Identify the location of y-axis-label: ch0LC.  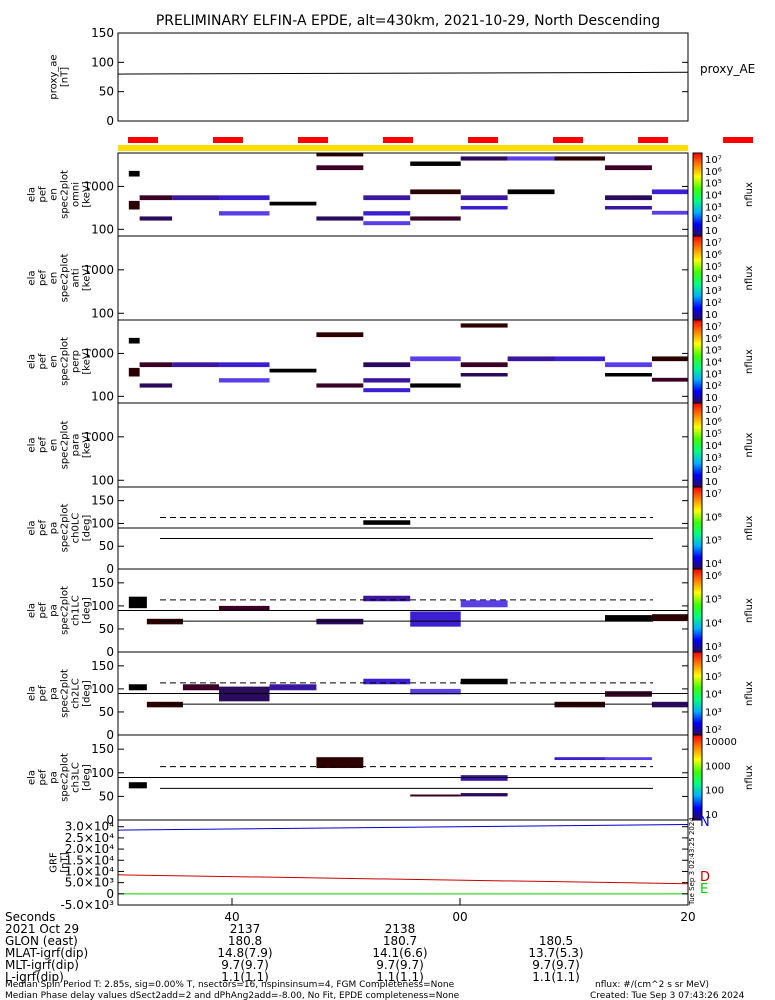
(76, 528).